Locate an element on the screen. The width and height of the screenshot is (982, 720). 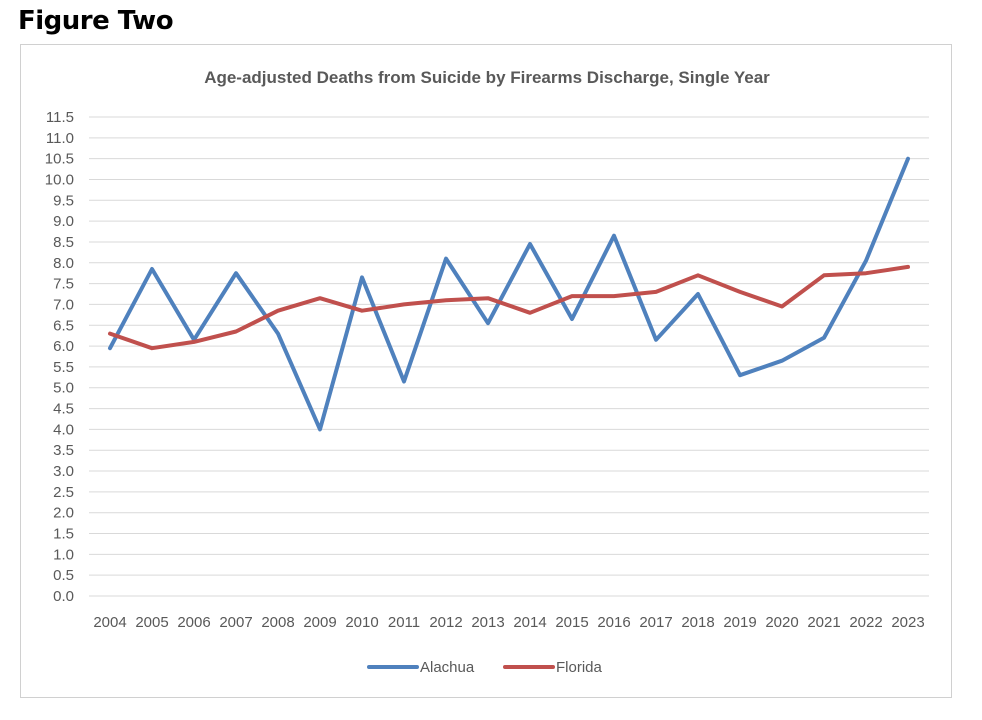
x-tick-label: 2012 is located at coordinates (445, 622).